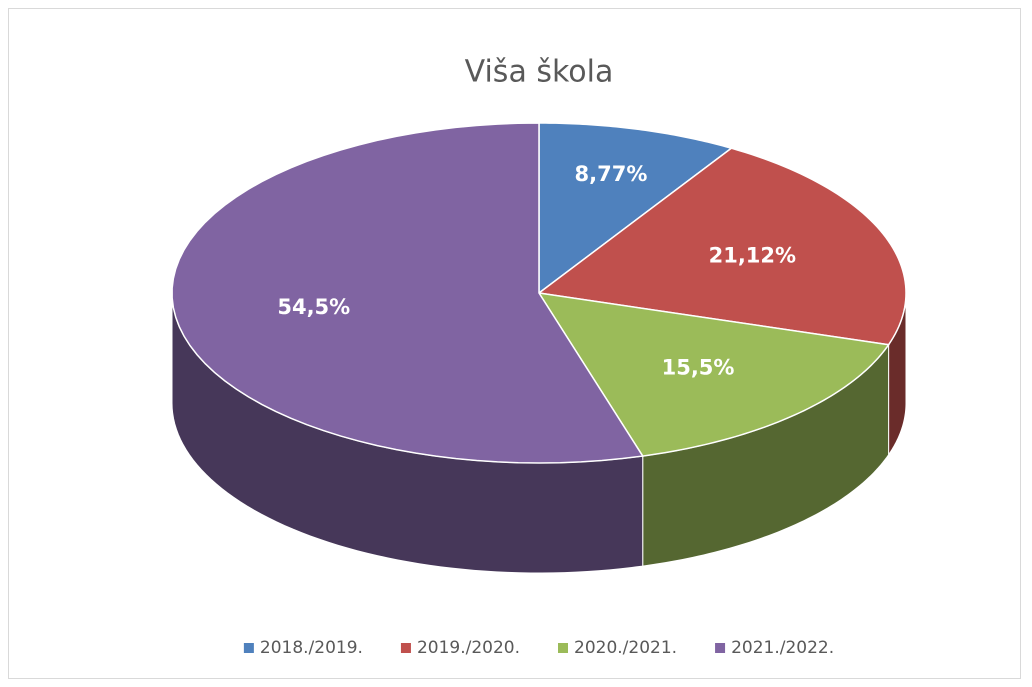  What do you see at coordinates (468, 648) in the screenshot?
I see `legend-label: 2019./2020.` at bounding box center [468, 648].